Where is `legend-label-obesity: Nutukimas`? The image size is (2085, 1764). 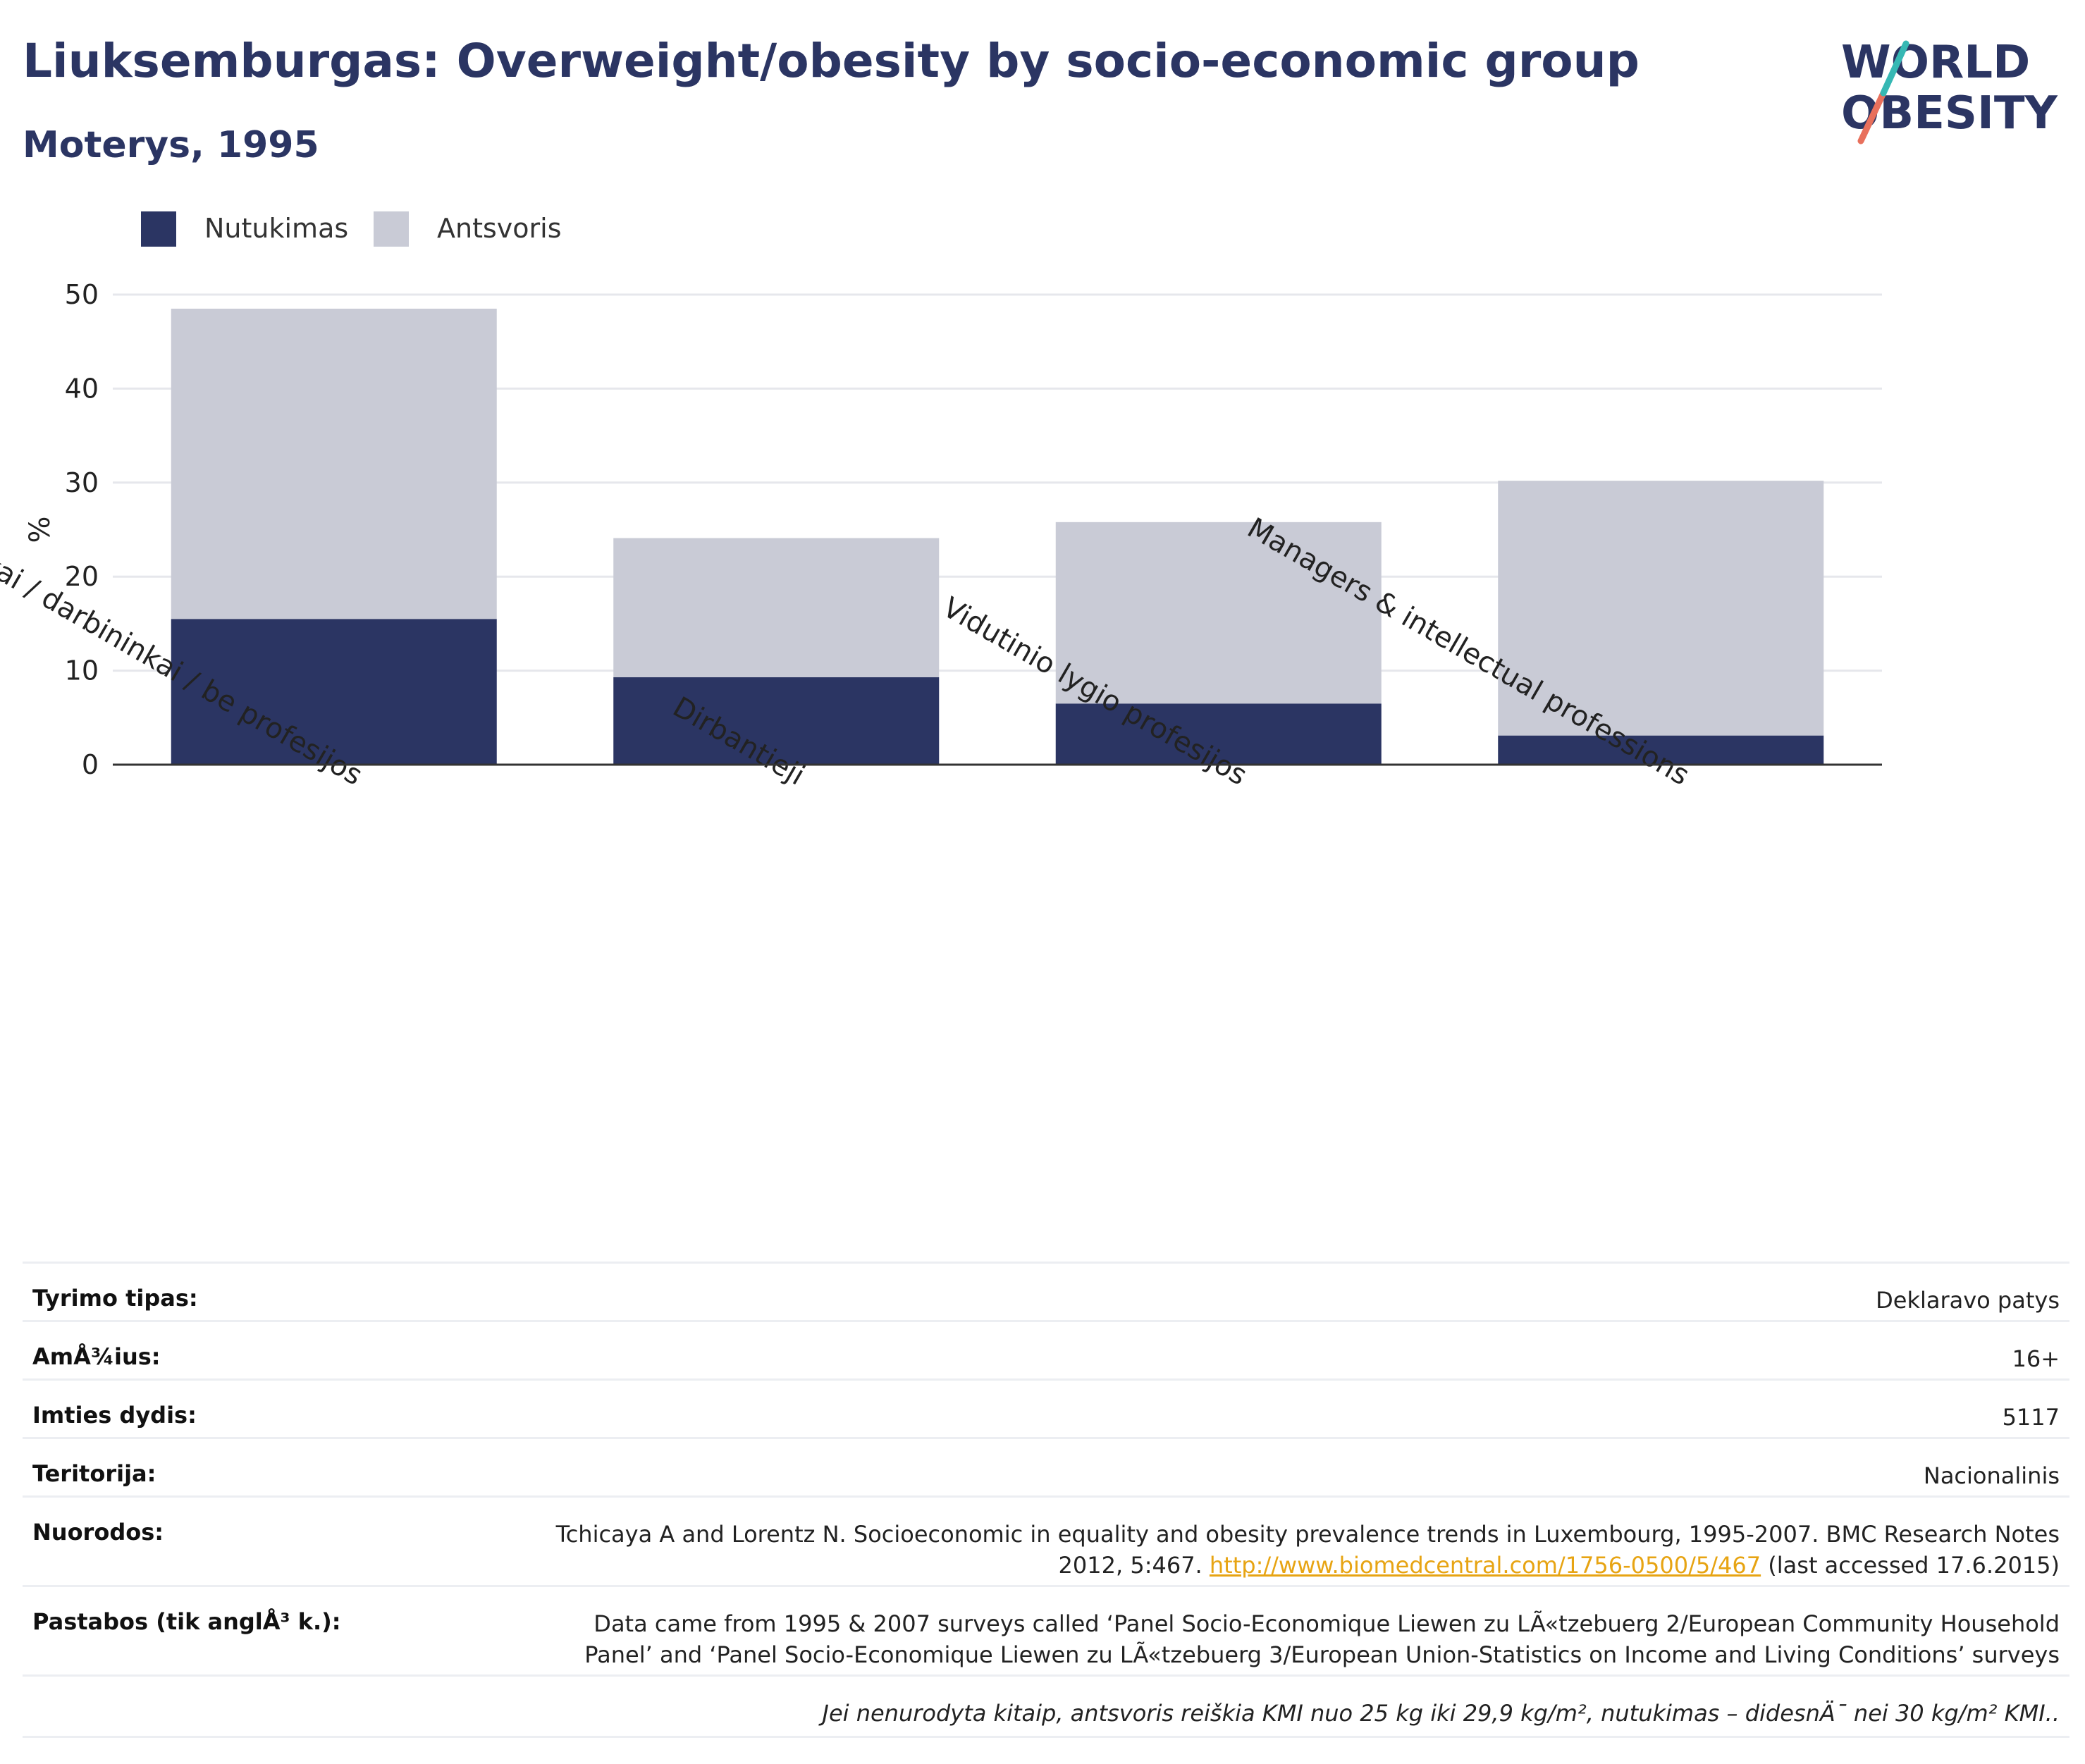 legend-label-obesity: Nutukimas is located at coordinates (276, 228).